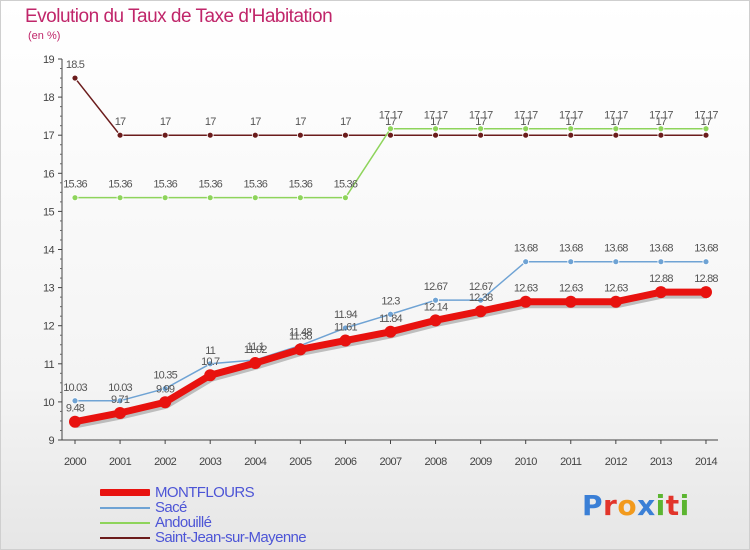 Image resolution: width=750 pixels, height=550 pixels. What do you see at coordinates (300, 336) in the screenshot?
I see `data-label-montflours: 11.38` at bounding box center [300, 336].